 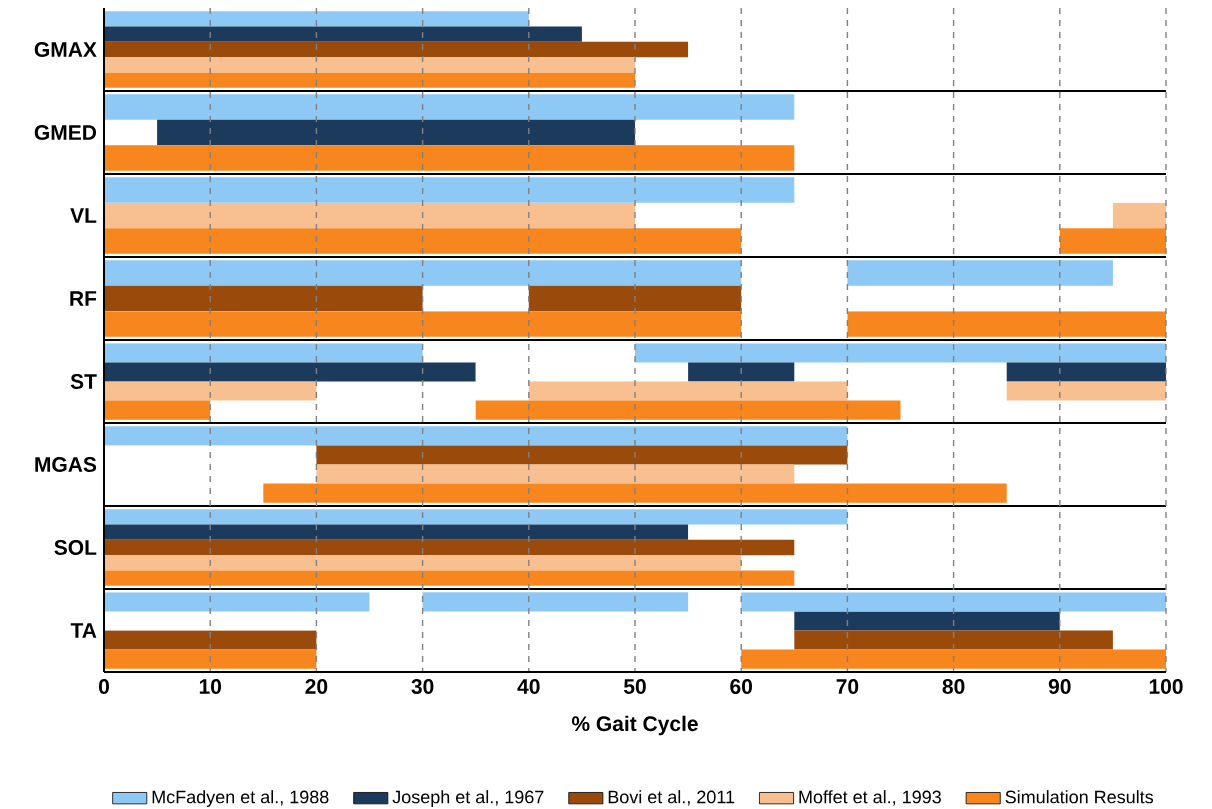 What do you see at coordinates (65, 132) in the screenshot?
I see `y-tick-label: GMED` at bounding box center [65, 132].